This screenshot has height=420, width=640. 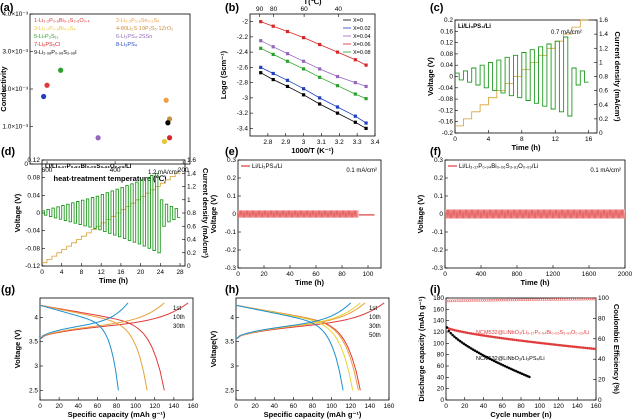 What do you see at coordinates (36, 317) in the screenshot?
I see `y-tick-label: 4` at bounding box center [36, 317].